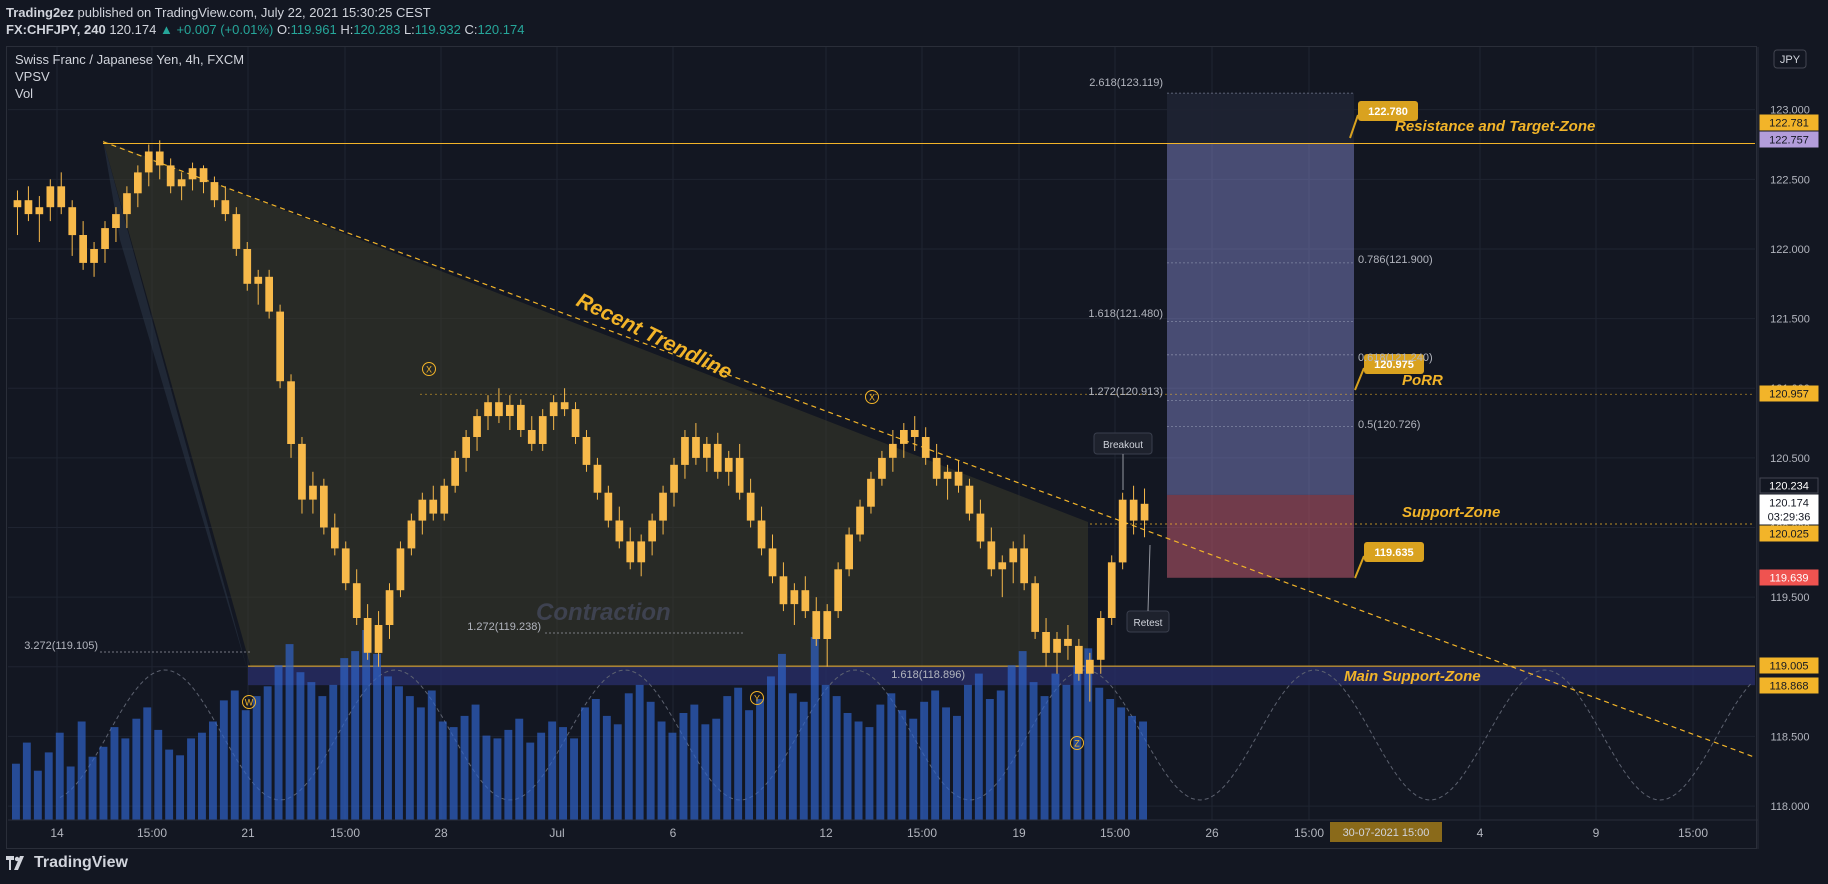 Image resolution: width=1828 pixels, height=884 pixels. What do you see at coordinates (166, 29) in the screenshot?
I see `change-up-icon: ▲` at bounding box center [166, 29].